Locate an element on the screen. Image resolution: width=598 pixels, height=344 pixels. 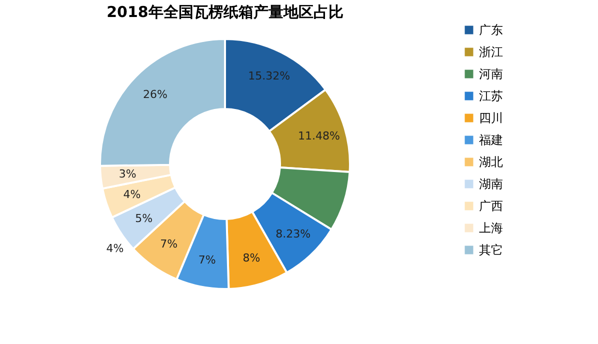
legend-label: 广东 is located at coordinates (491, 30).